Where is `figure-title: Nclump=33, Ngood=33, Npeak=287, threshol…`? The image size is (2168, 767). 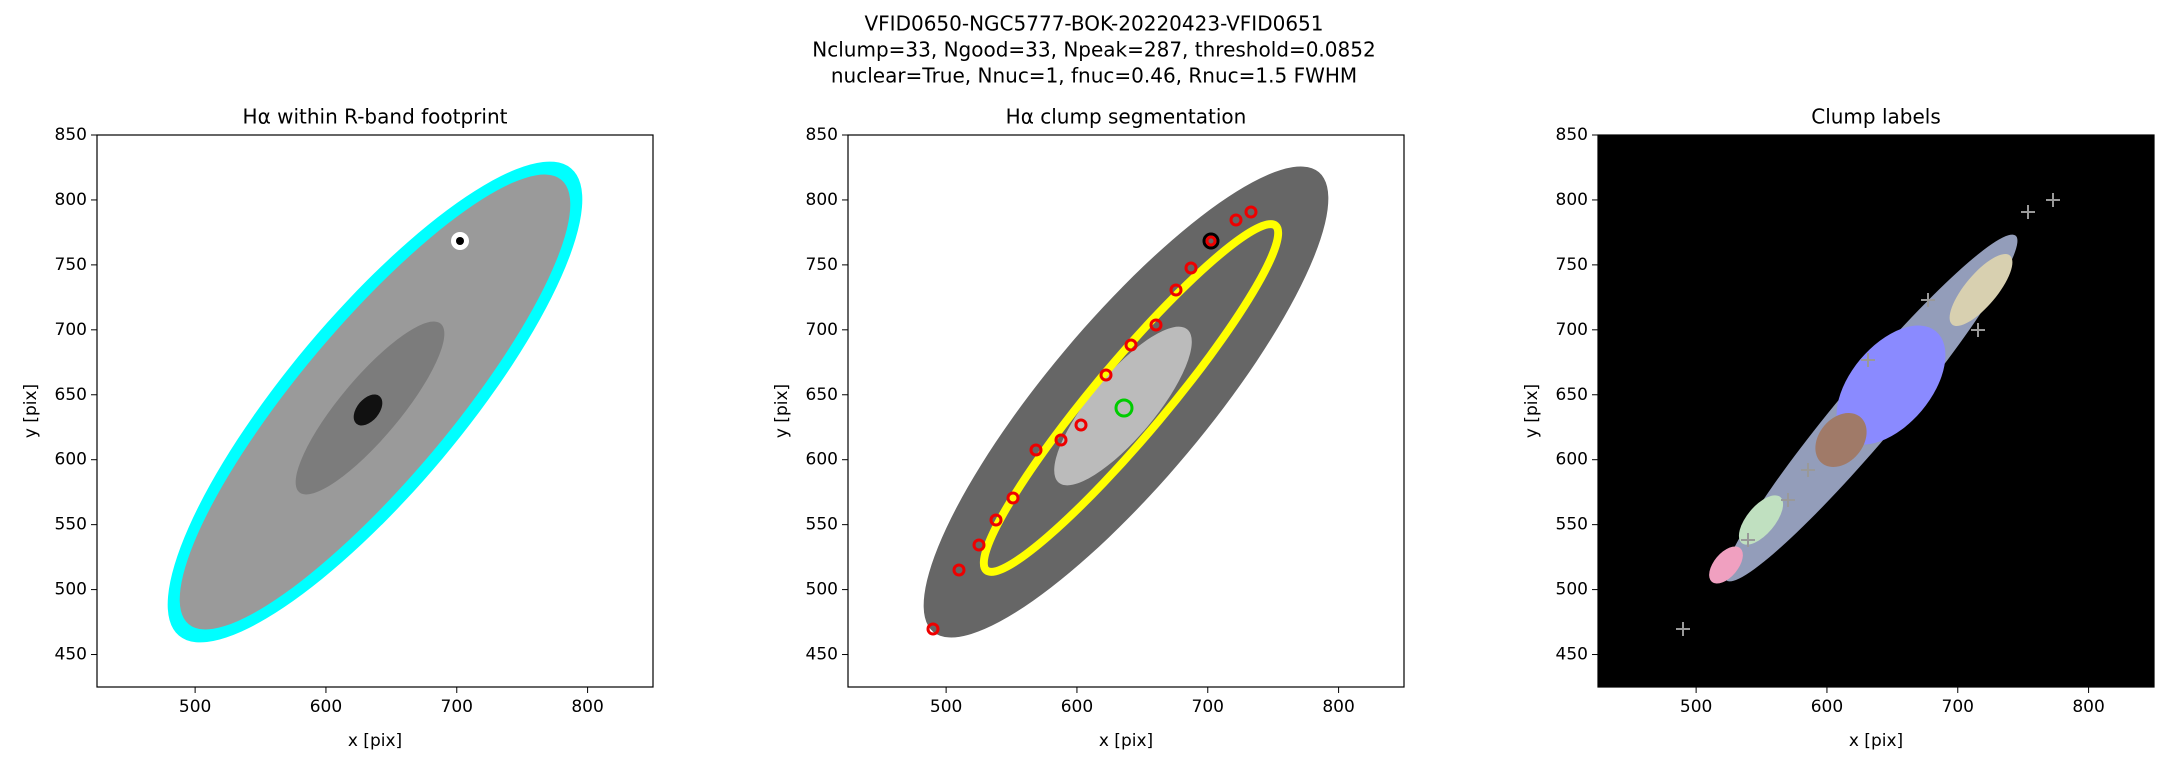 figure-title: Nclump=33, Ngood=33, Npeak=287, threshol… is located at coordinates (1093, 50).